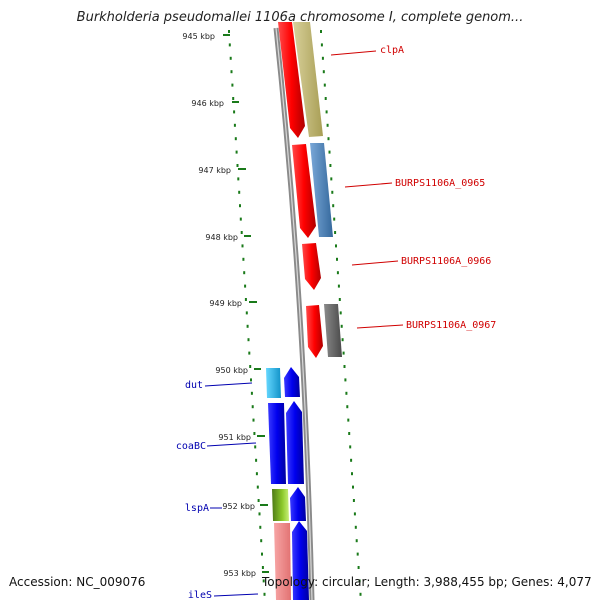  I want to click on tick-label: 953 kbp, so click(239, 573).